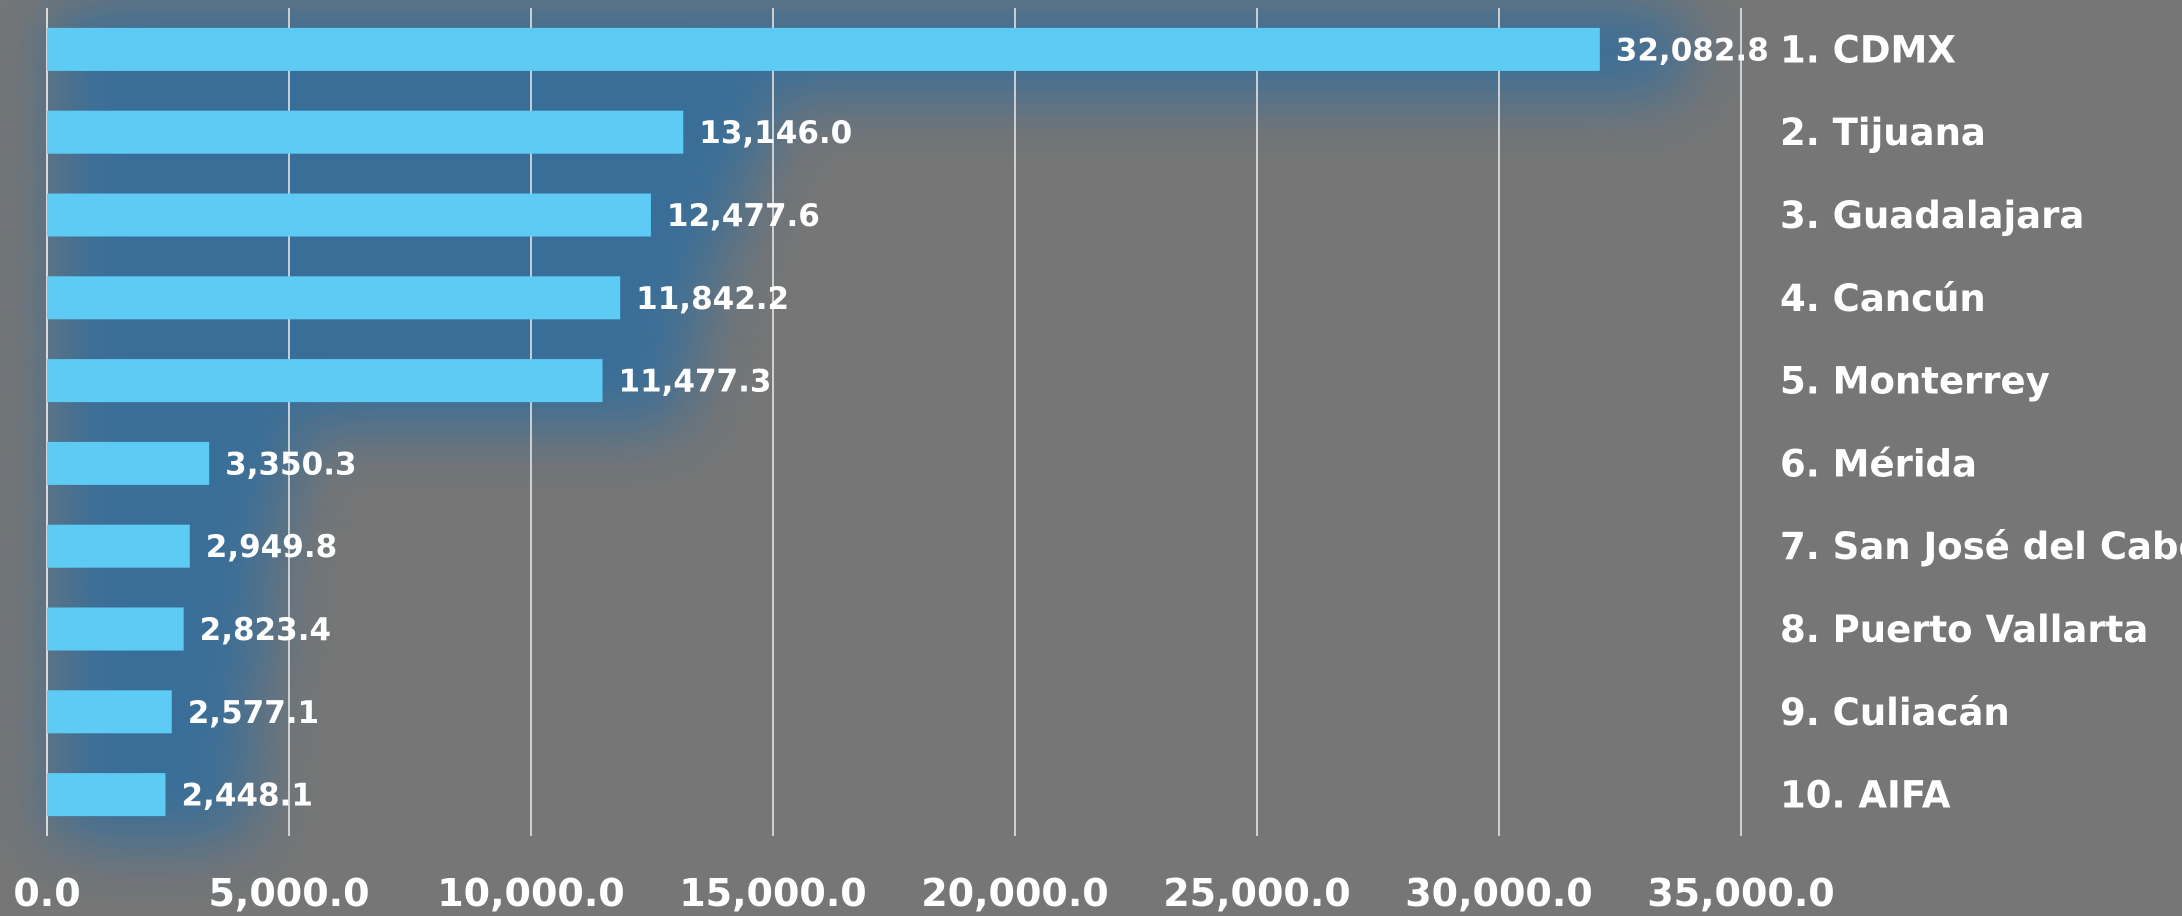  I want to click on data-label: 11,842.2, so click(712, 299).